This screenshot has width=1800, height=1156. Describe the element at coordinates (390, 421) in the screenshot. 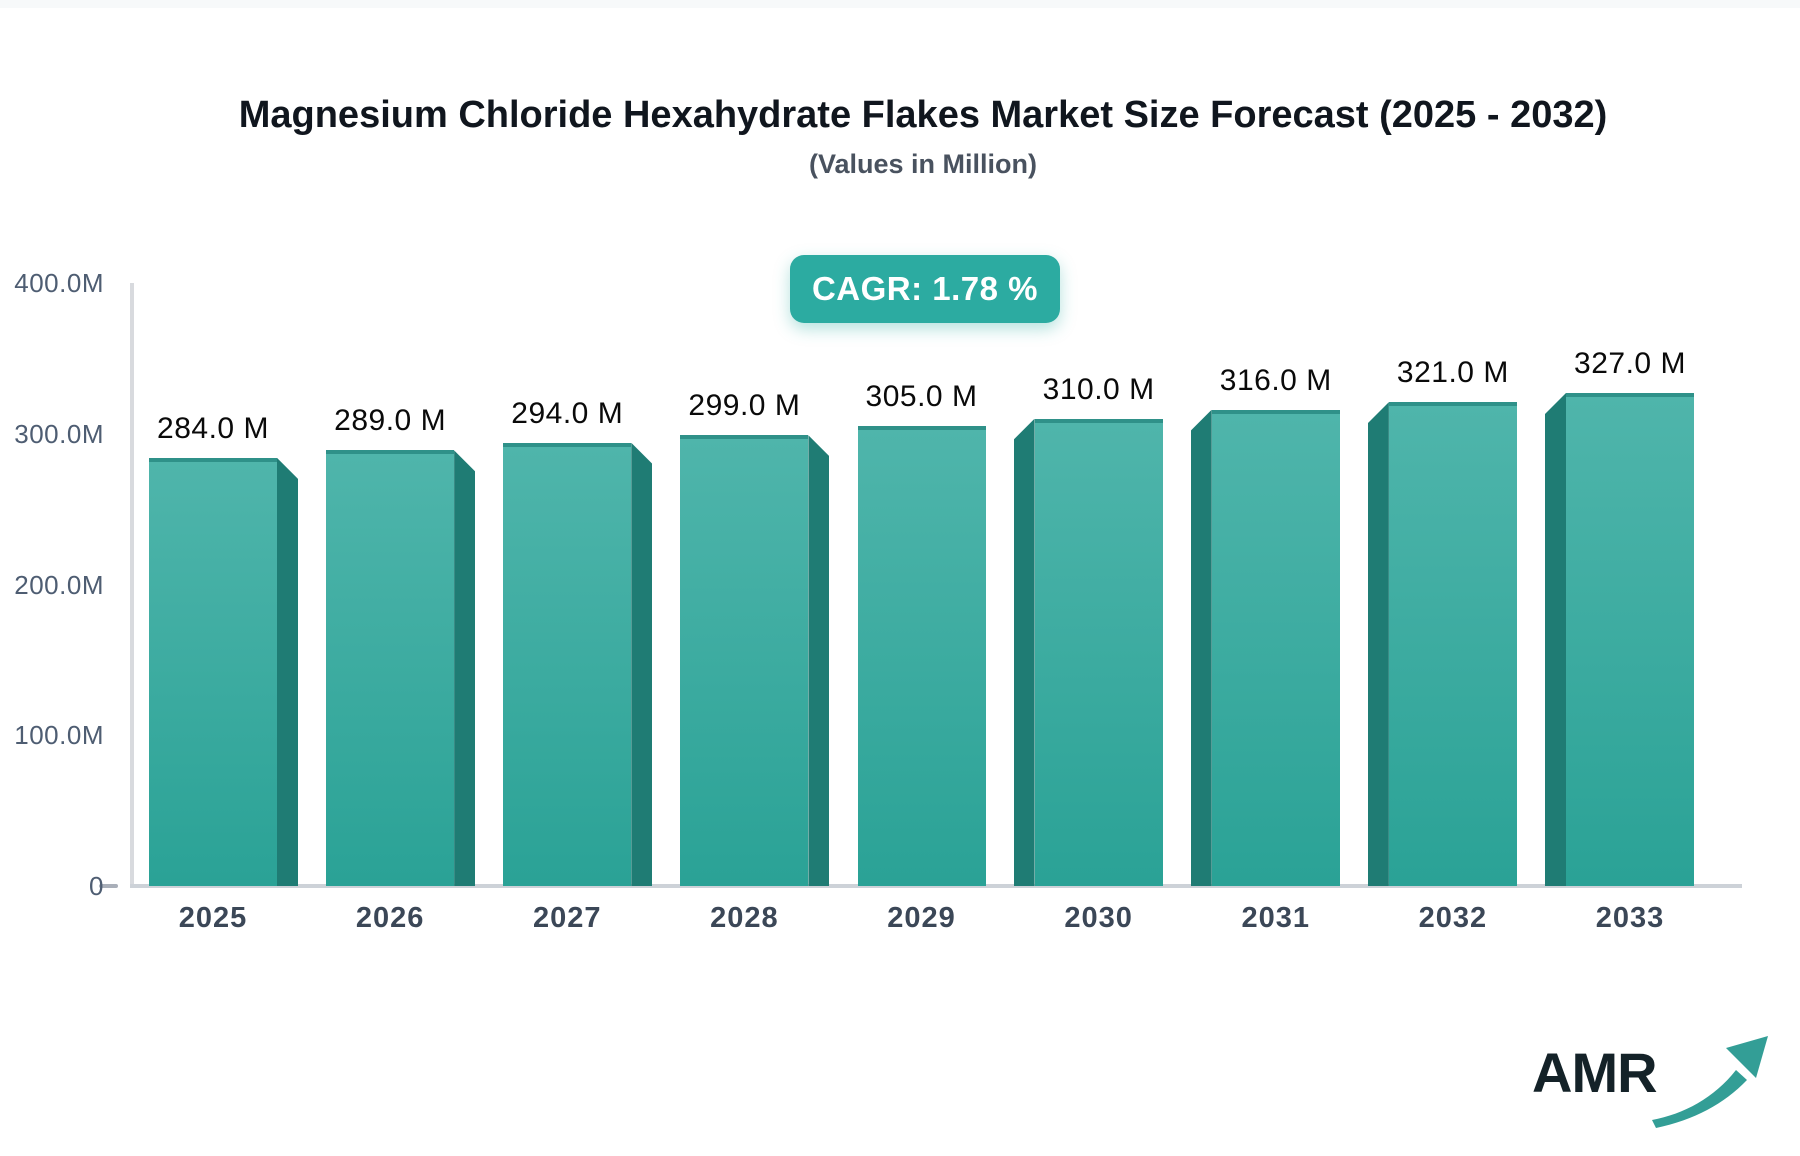

I see `bar-value-label: 289.0 M` at that location.